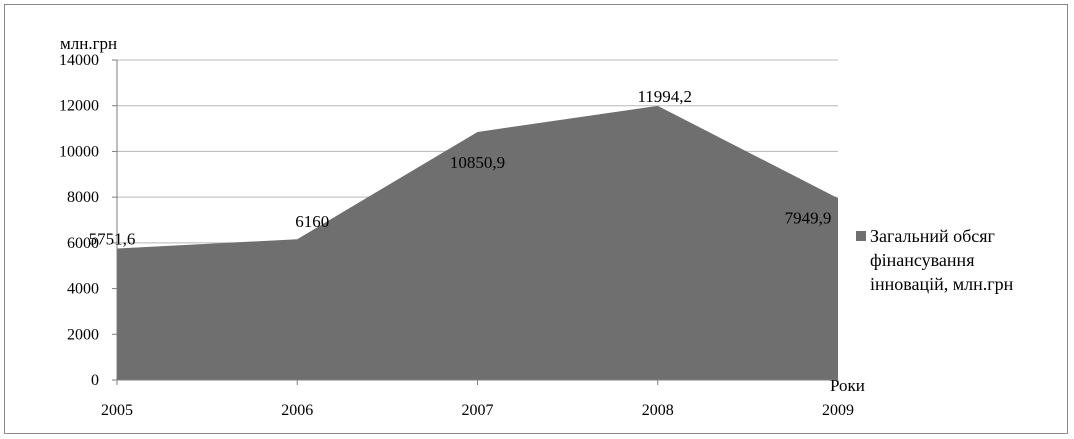 Image resolution: width=1074 pixels, height=439 pixels. Describe the element at coordinates (83, 289) in the screenshot. I see `y-tick-label: 4000` at that location.